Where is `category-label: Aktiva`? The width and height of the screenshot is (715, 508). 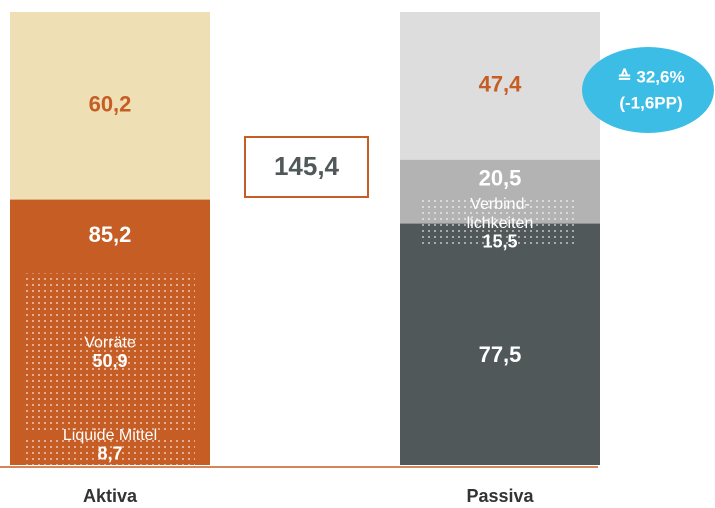 category-label: Aktiva is located at coordinates (110, 496).